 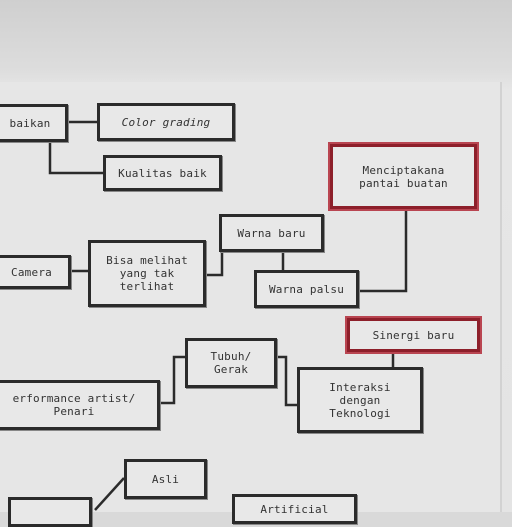 I want to click on connector-perbaikan-kualitas, so click(x=76, y=157).